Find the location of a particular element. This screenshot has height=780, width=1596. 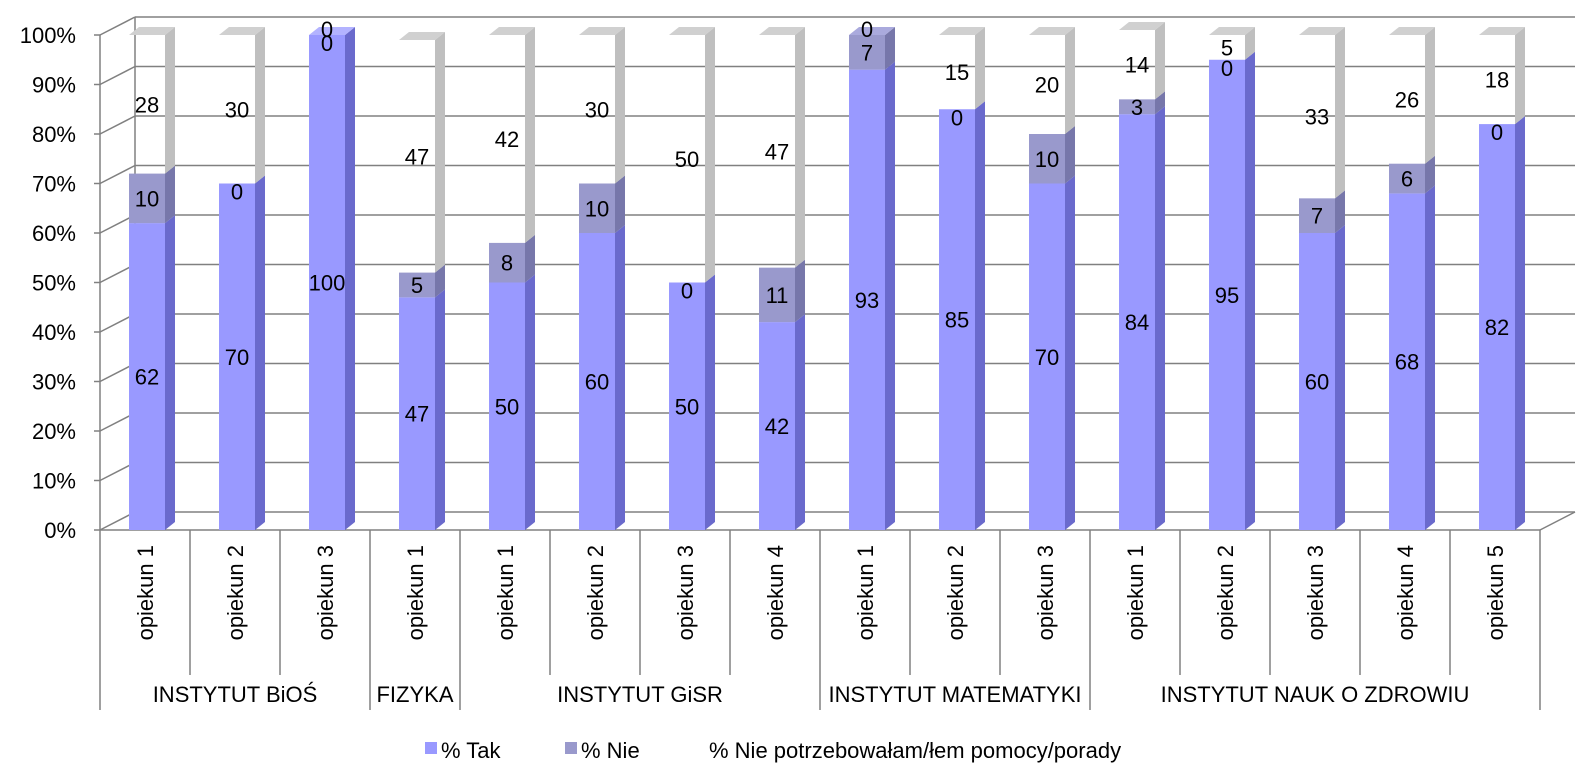

y-tick-label: 30% is located at coordinates (54, 382).